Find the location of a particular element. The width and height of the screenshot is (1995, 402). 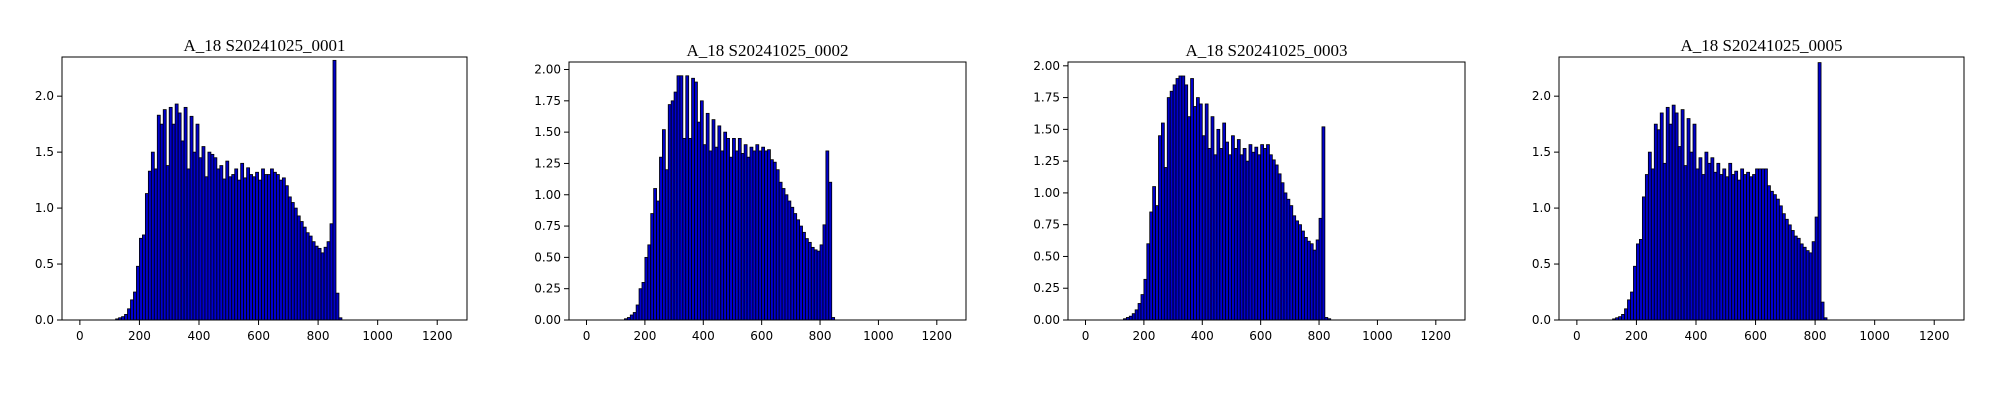

x-tick-label: 800 is located at coordinates (820, 336).